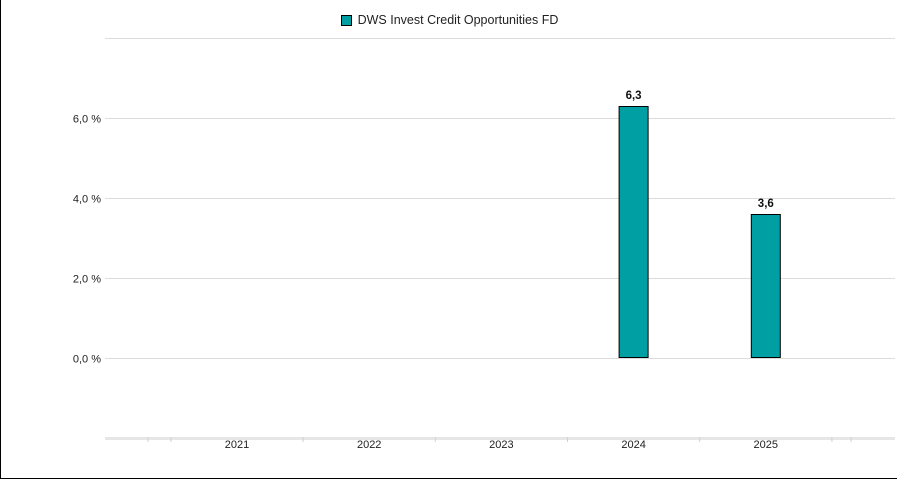 This screenshot has width=899, height=481. I want to click on x-tick-label: 2021, so click(237, 445).